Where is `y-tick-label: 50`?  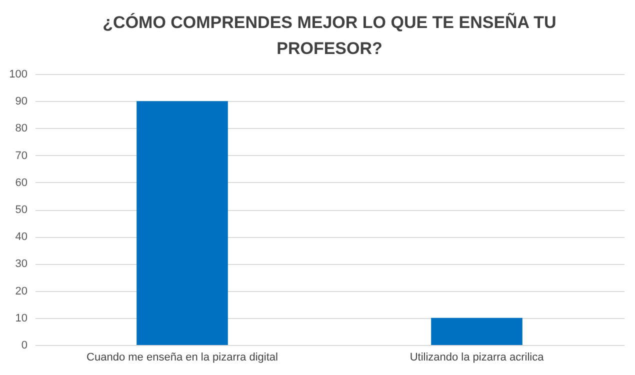
y-tick-label: 50 is located at coordinates (21, 210).